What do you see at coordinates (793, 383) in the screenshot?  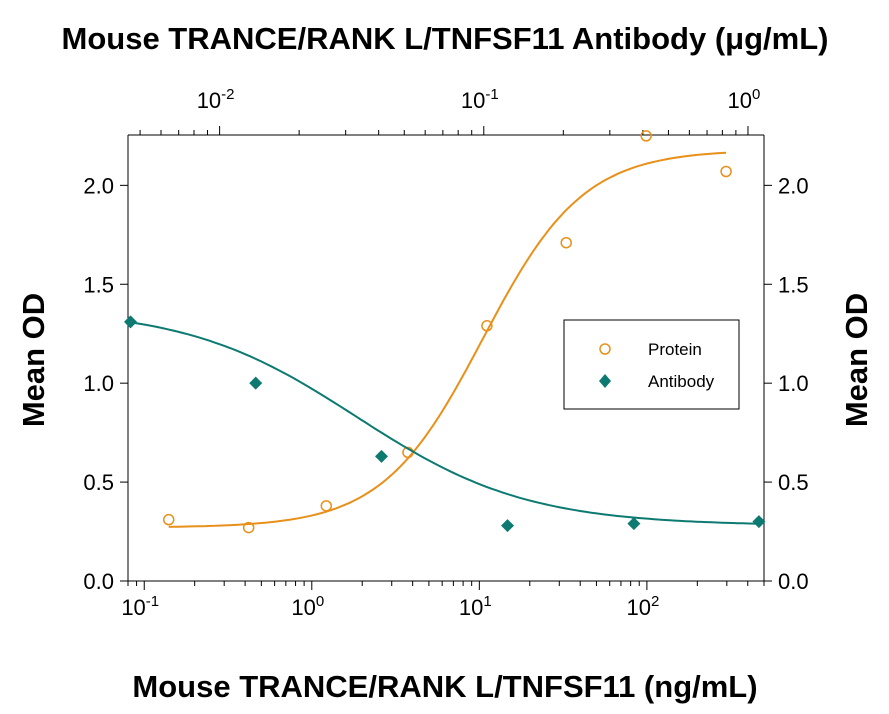 I see `y-tick-label-right: 1.0` at bounding box center [793, 383].